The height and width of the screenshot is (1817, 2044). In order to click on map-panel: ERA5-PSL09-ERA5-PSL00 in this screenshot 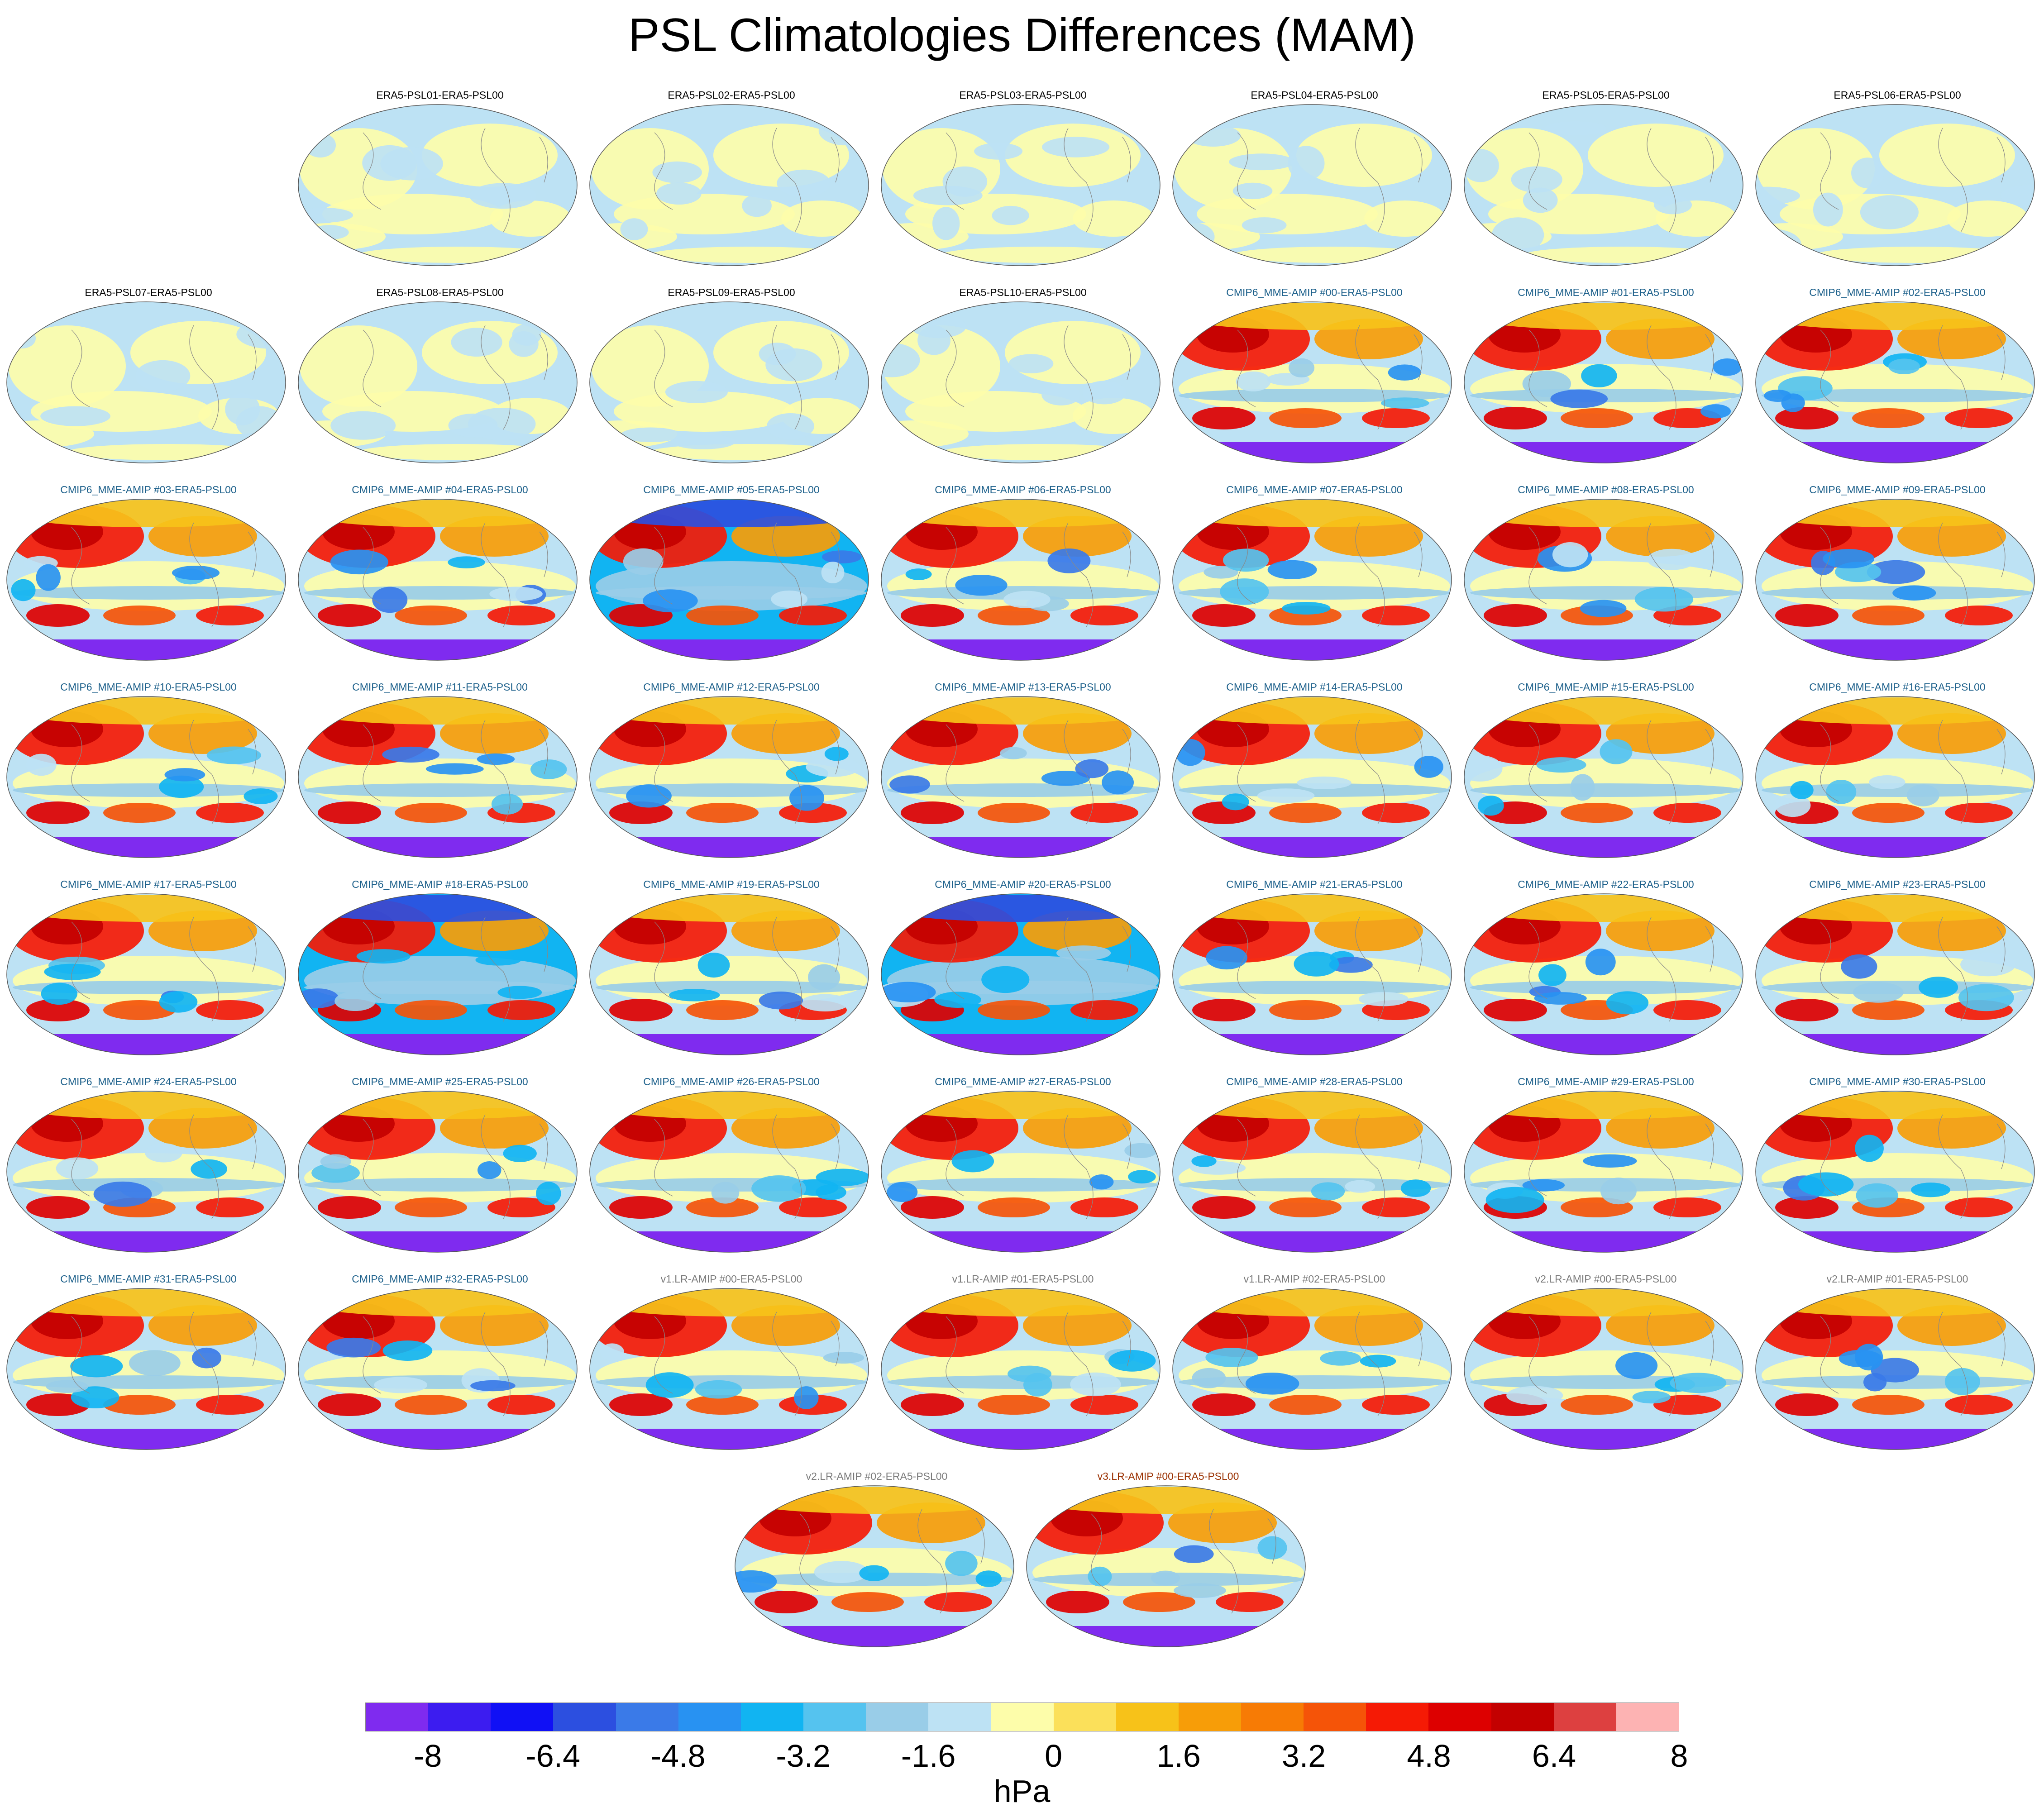, I will do `click(731, 383)`.